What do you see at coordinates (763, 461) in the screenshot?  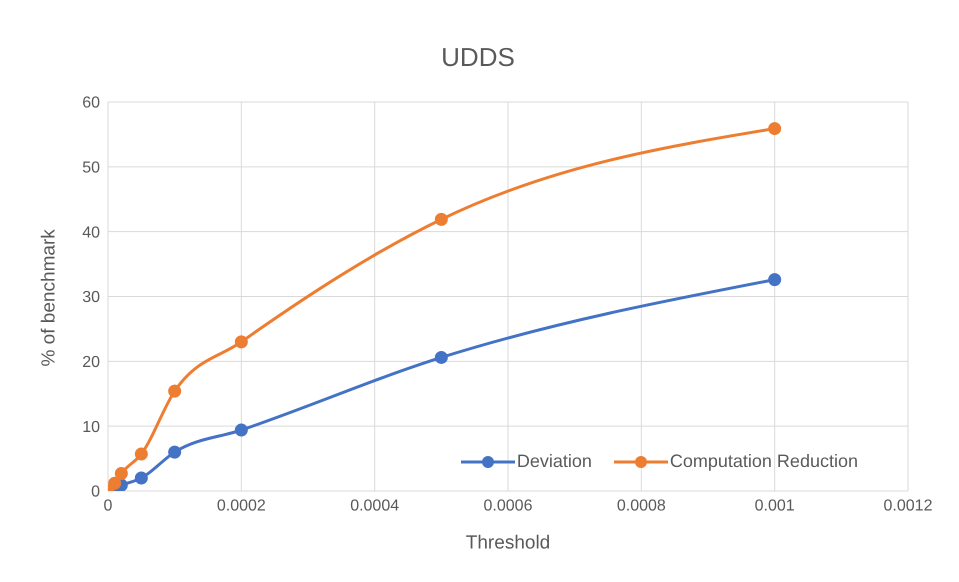 I see `legend-label: Computation Reduction` at bounding box center [763, 461].